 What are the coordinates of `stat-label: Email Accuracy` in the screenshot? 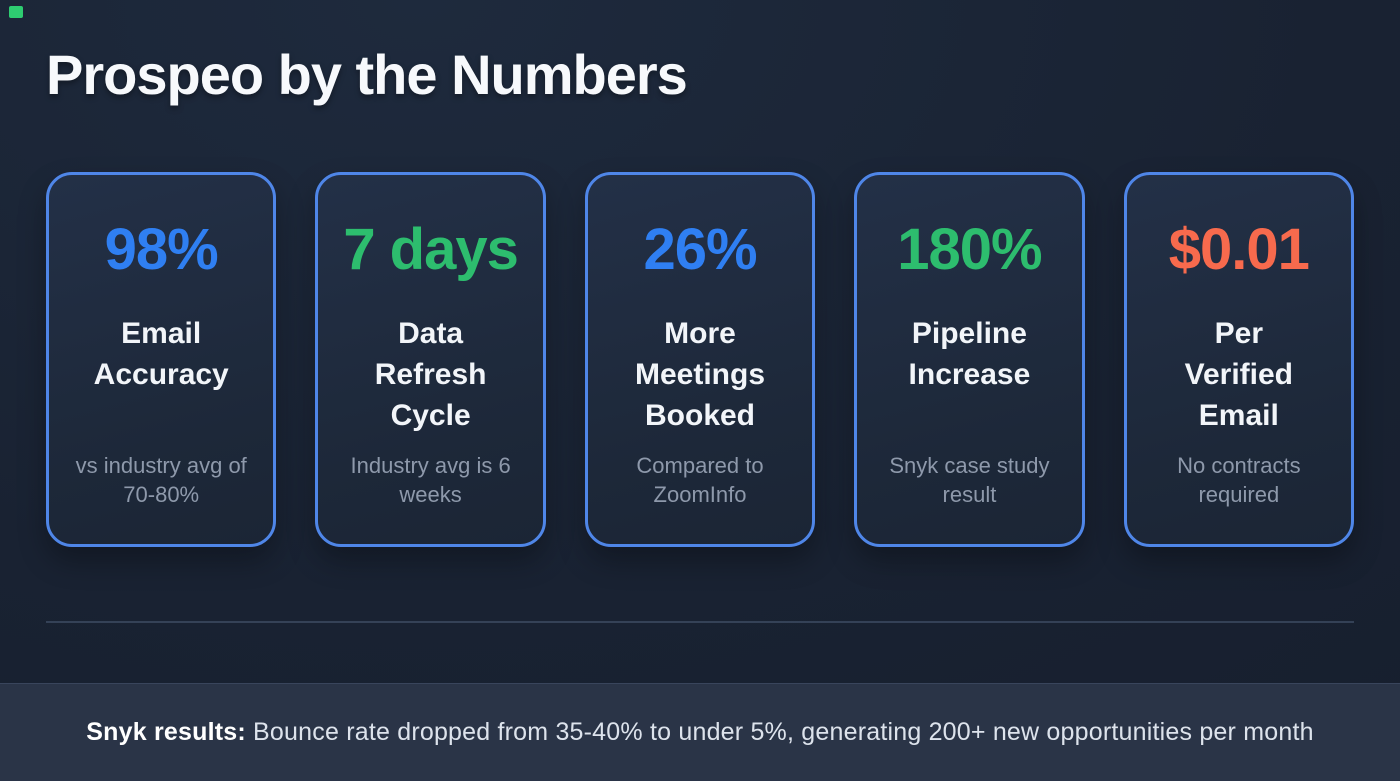 It's located at (161, 353).